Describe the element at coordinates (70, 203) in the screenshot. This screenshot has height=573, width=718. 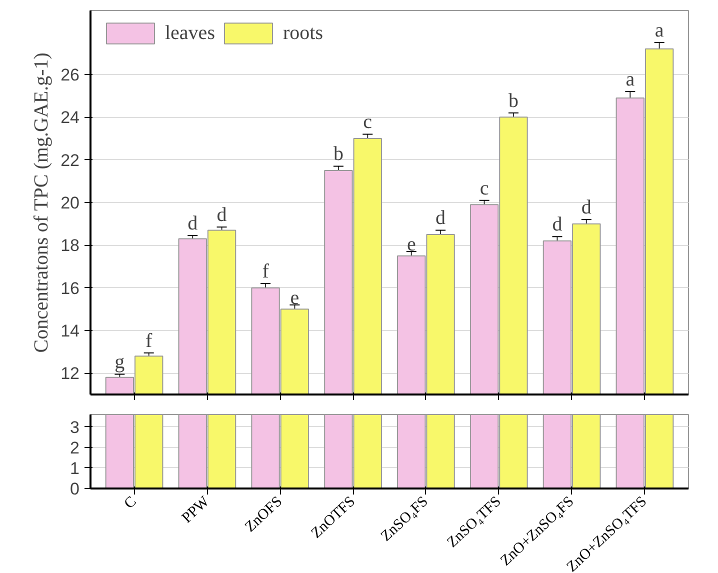
I see `y-tick-label: 20` at that location.